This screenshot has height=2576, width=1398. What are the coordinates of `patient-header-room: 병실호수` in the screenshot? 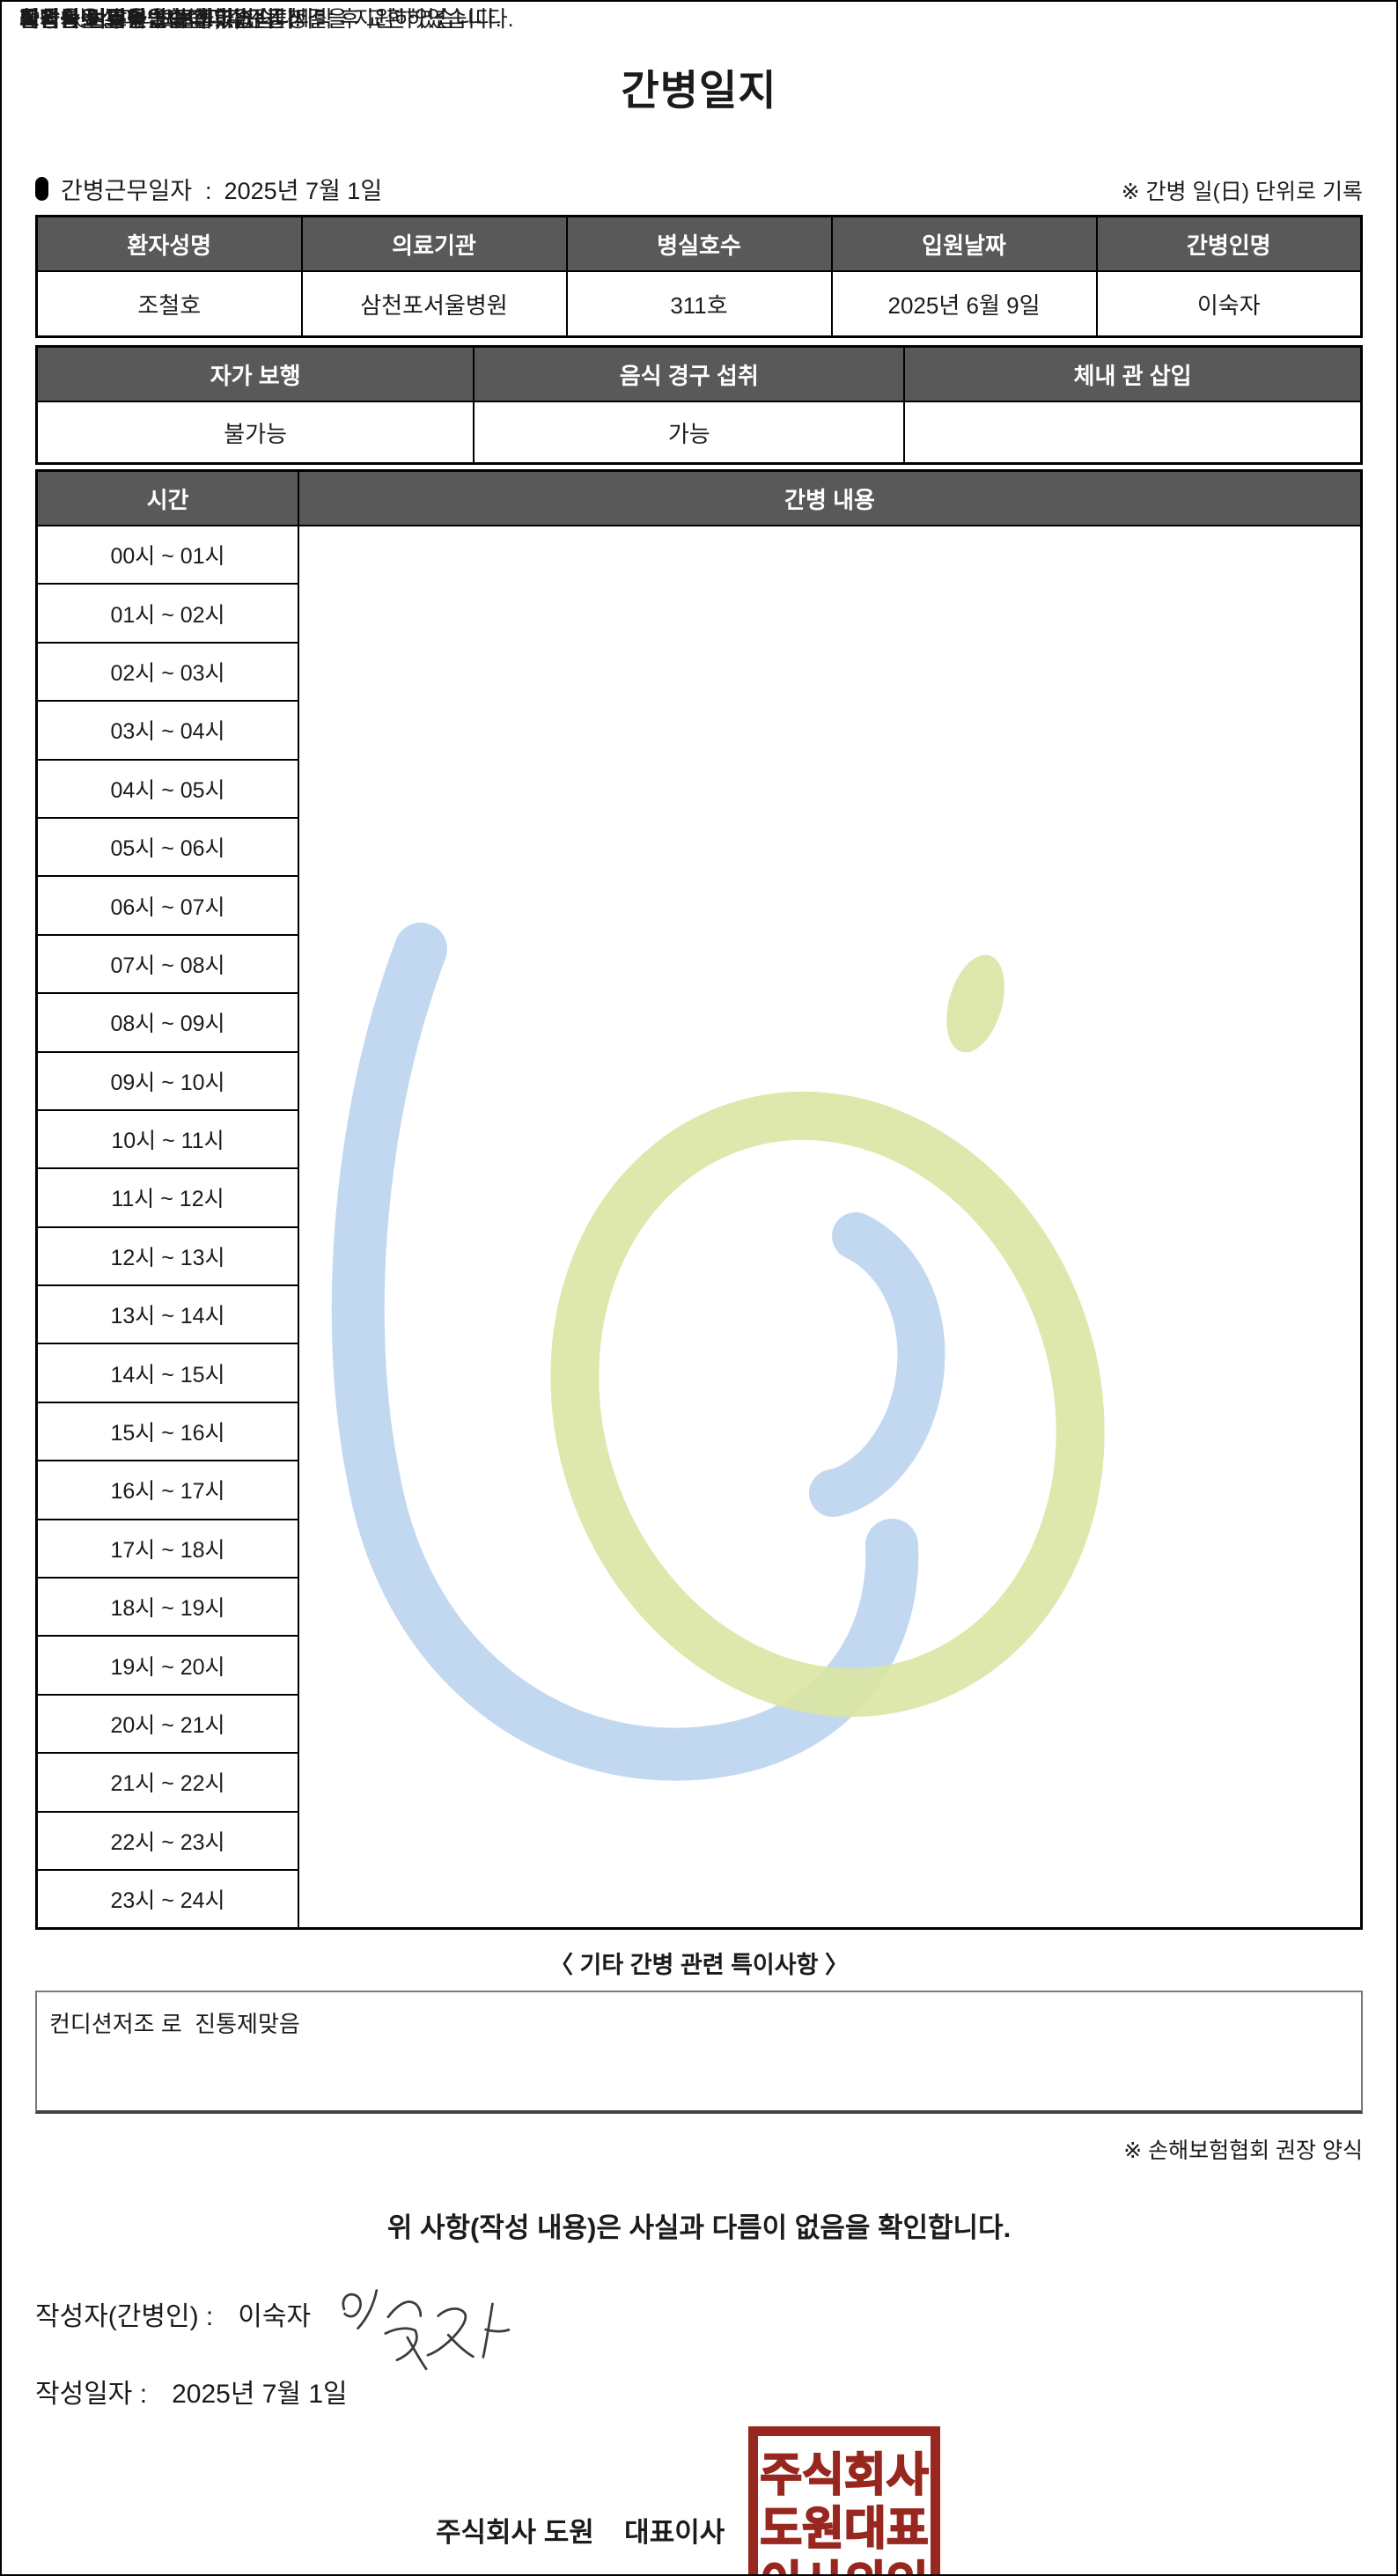 It's located at (699, 244).